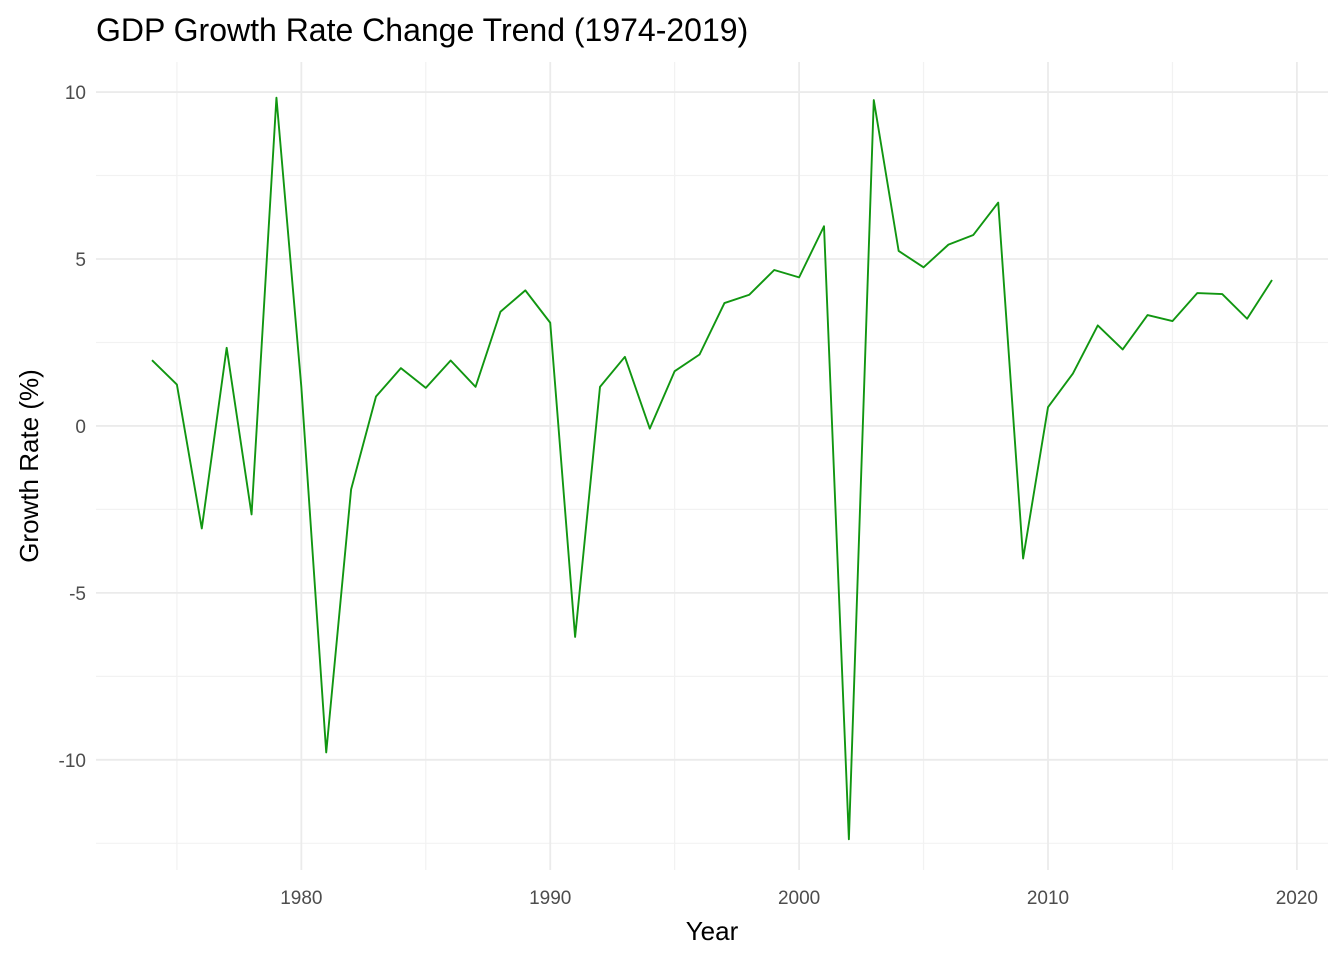  Describe the element at coordinates (29, 466) in the screenshot. I see `y-axis-title: Growth Rate (%)` at that location.